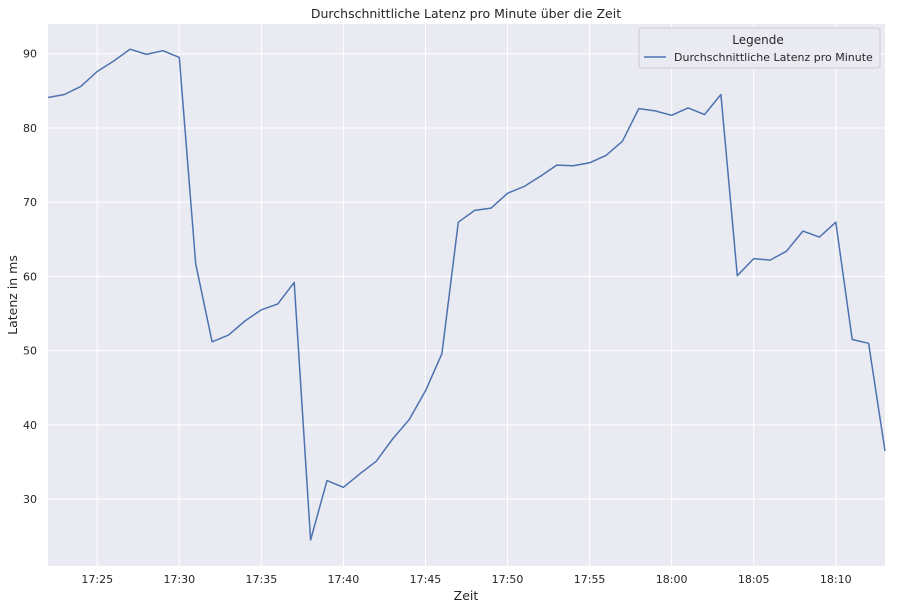  Describe the element at coordinates (12, 295) in the screenshot. I see `y-axis-label: Latenz in ms` at that location.